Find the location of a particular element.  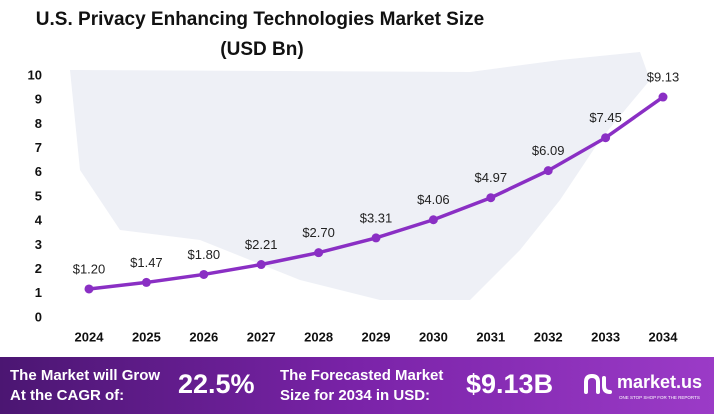

data-label: $7.45 is located at coordinates (605, 117).